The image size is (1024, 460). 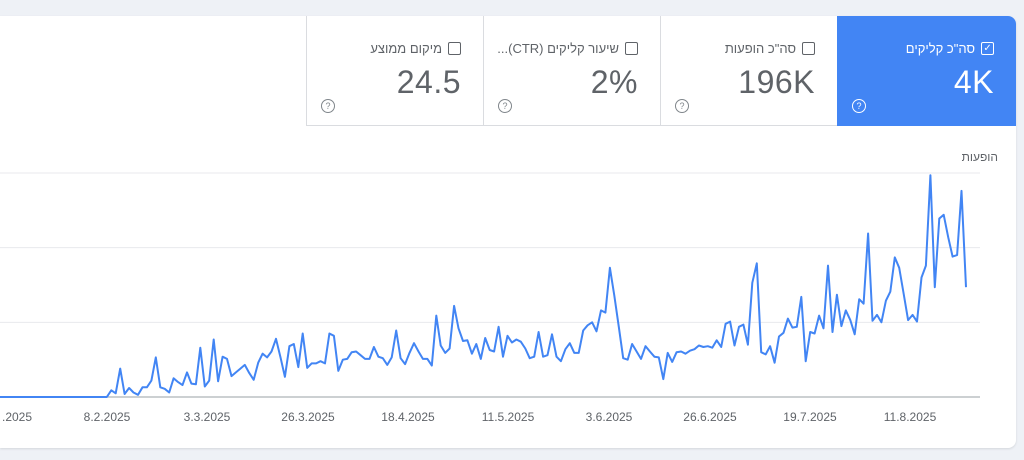 What do you see at coordinates (910, 417) in the screenshot?
I see `x-tick-label: 11.8.2025` at bounding box center [910, 417].